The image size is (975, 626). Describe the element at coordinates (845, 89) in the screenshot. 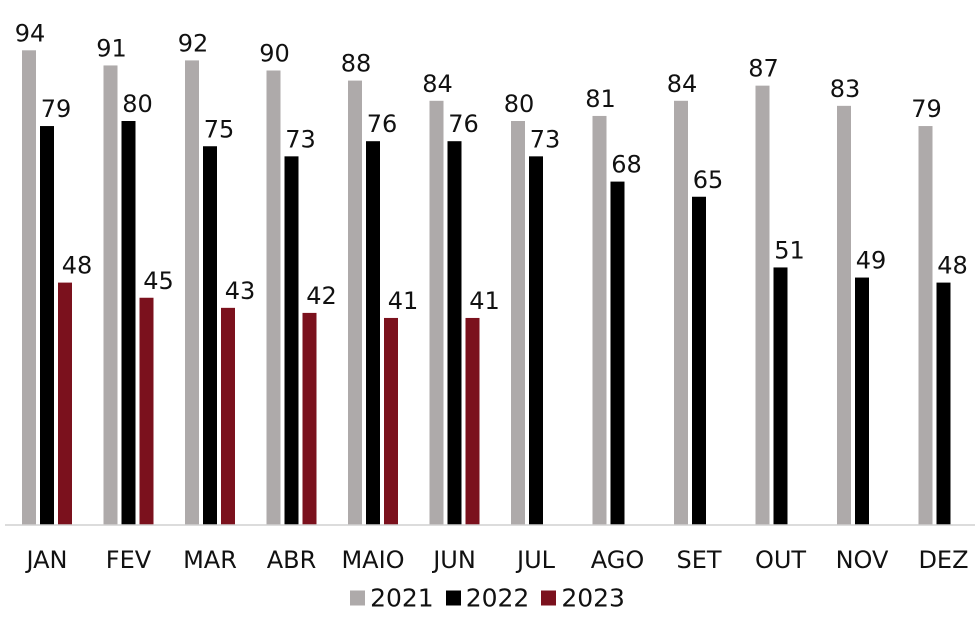

I see `data-label-2021-nov: 83` at that location.